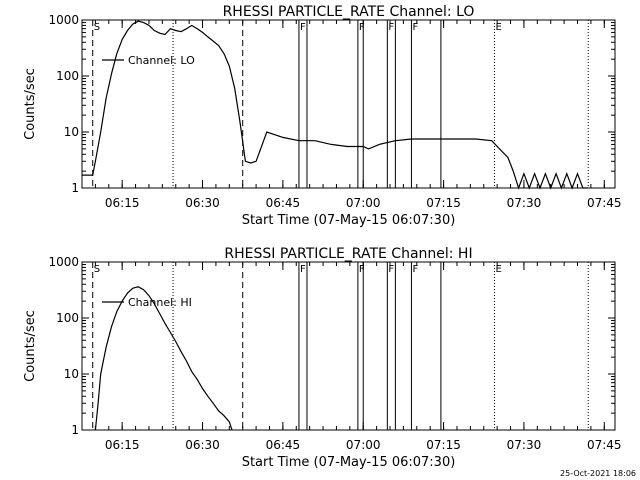 The width and height of the screenshot is (640, 480). Describe the element at coordinates (30, 104) in the screenshot. I see `panel-1-y-axis-label: Counts/sec` at that location.